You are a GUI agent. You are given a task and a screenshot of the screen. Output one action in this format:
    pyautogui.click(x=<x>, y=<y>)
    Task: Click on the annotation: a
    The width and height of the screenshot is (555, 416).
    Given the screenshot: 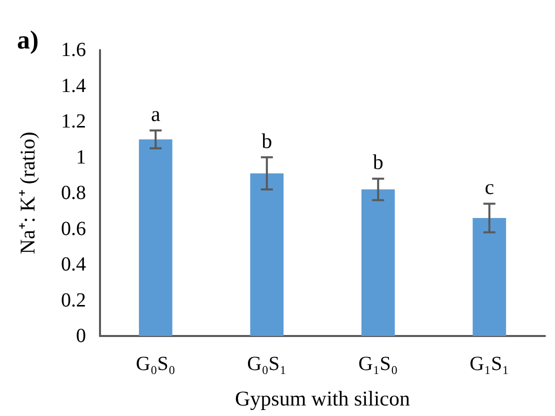 What is the action you would take?
    pyautogui.click(x=155, y=114)
    